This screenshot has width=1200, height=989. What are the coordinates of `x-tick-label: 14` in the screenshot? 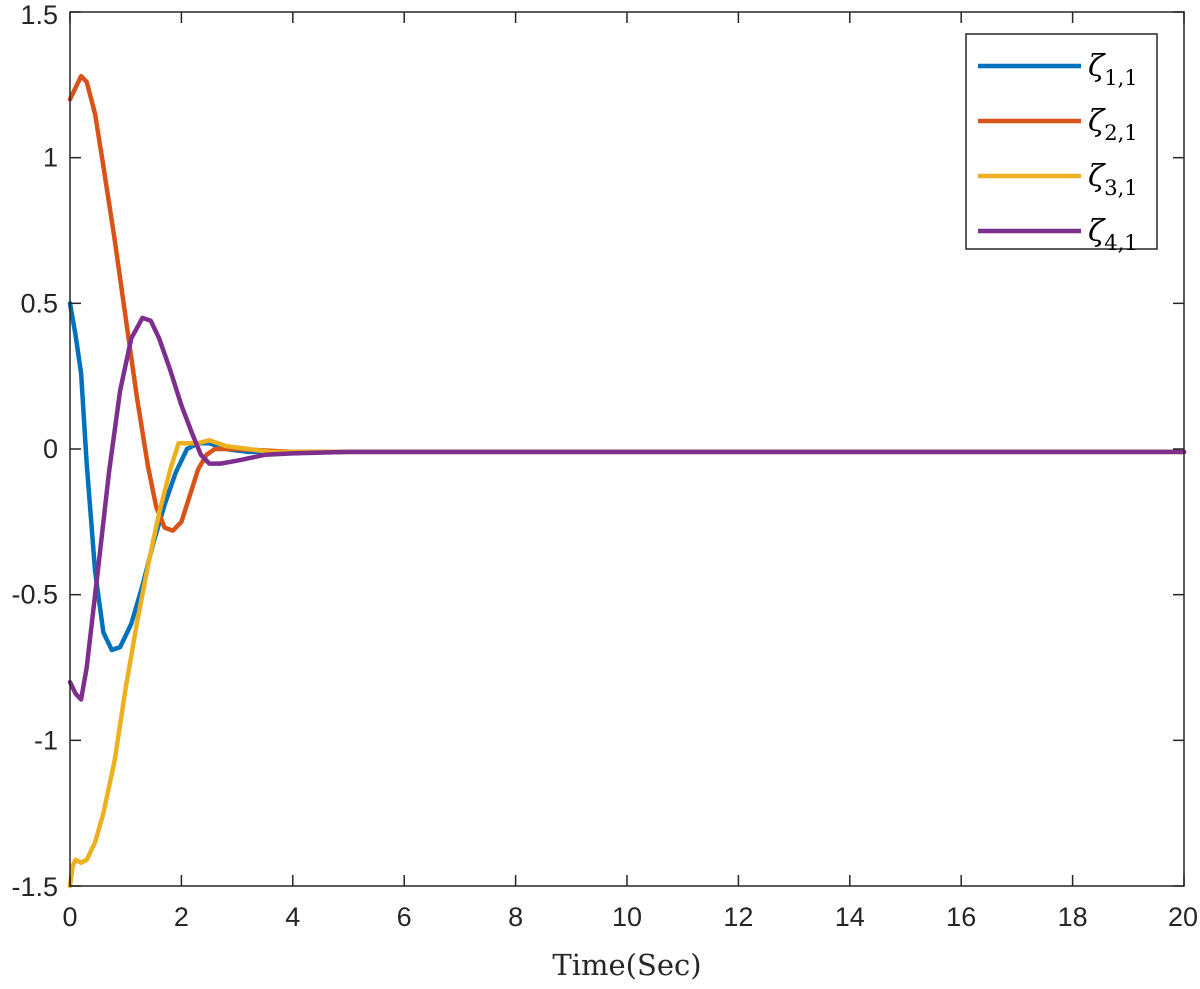 It's located at (850, 917).